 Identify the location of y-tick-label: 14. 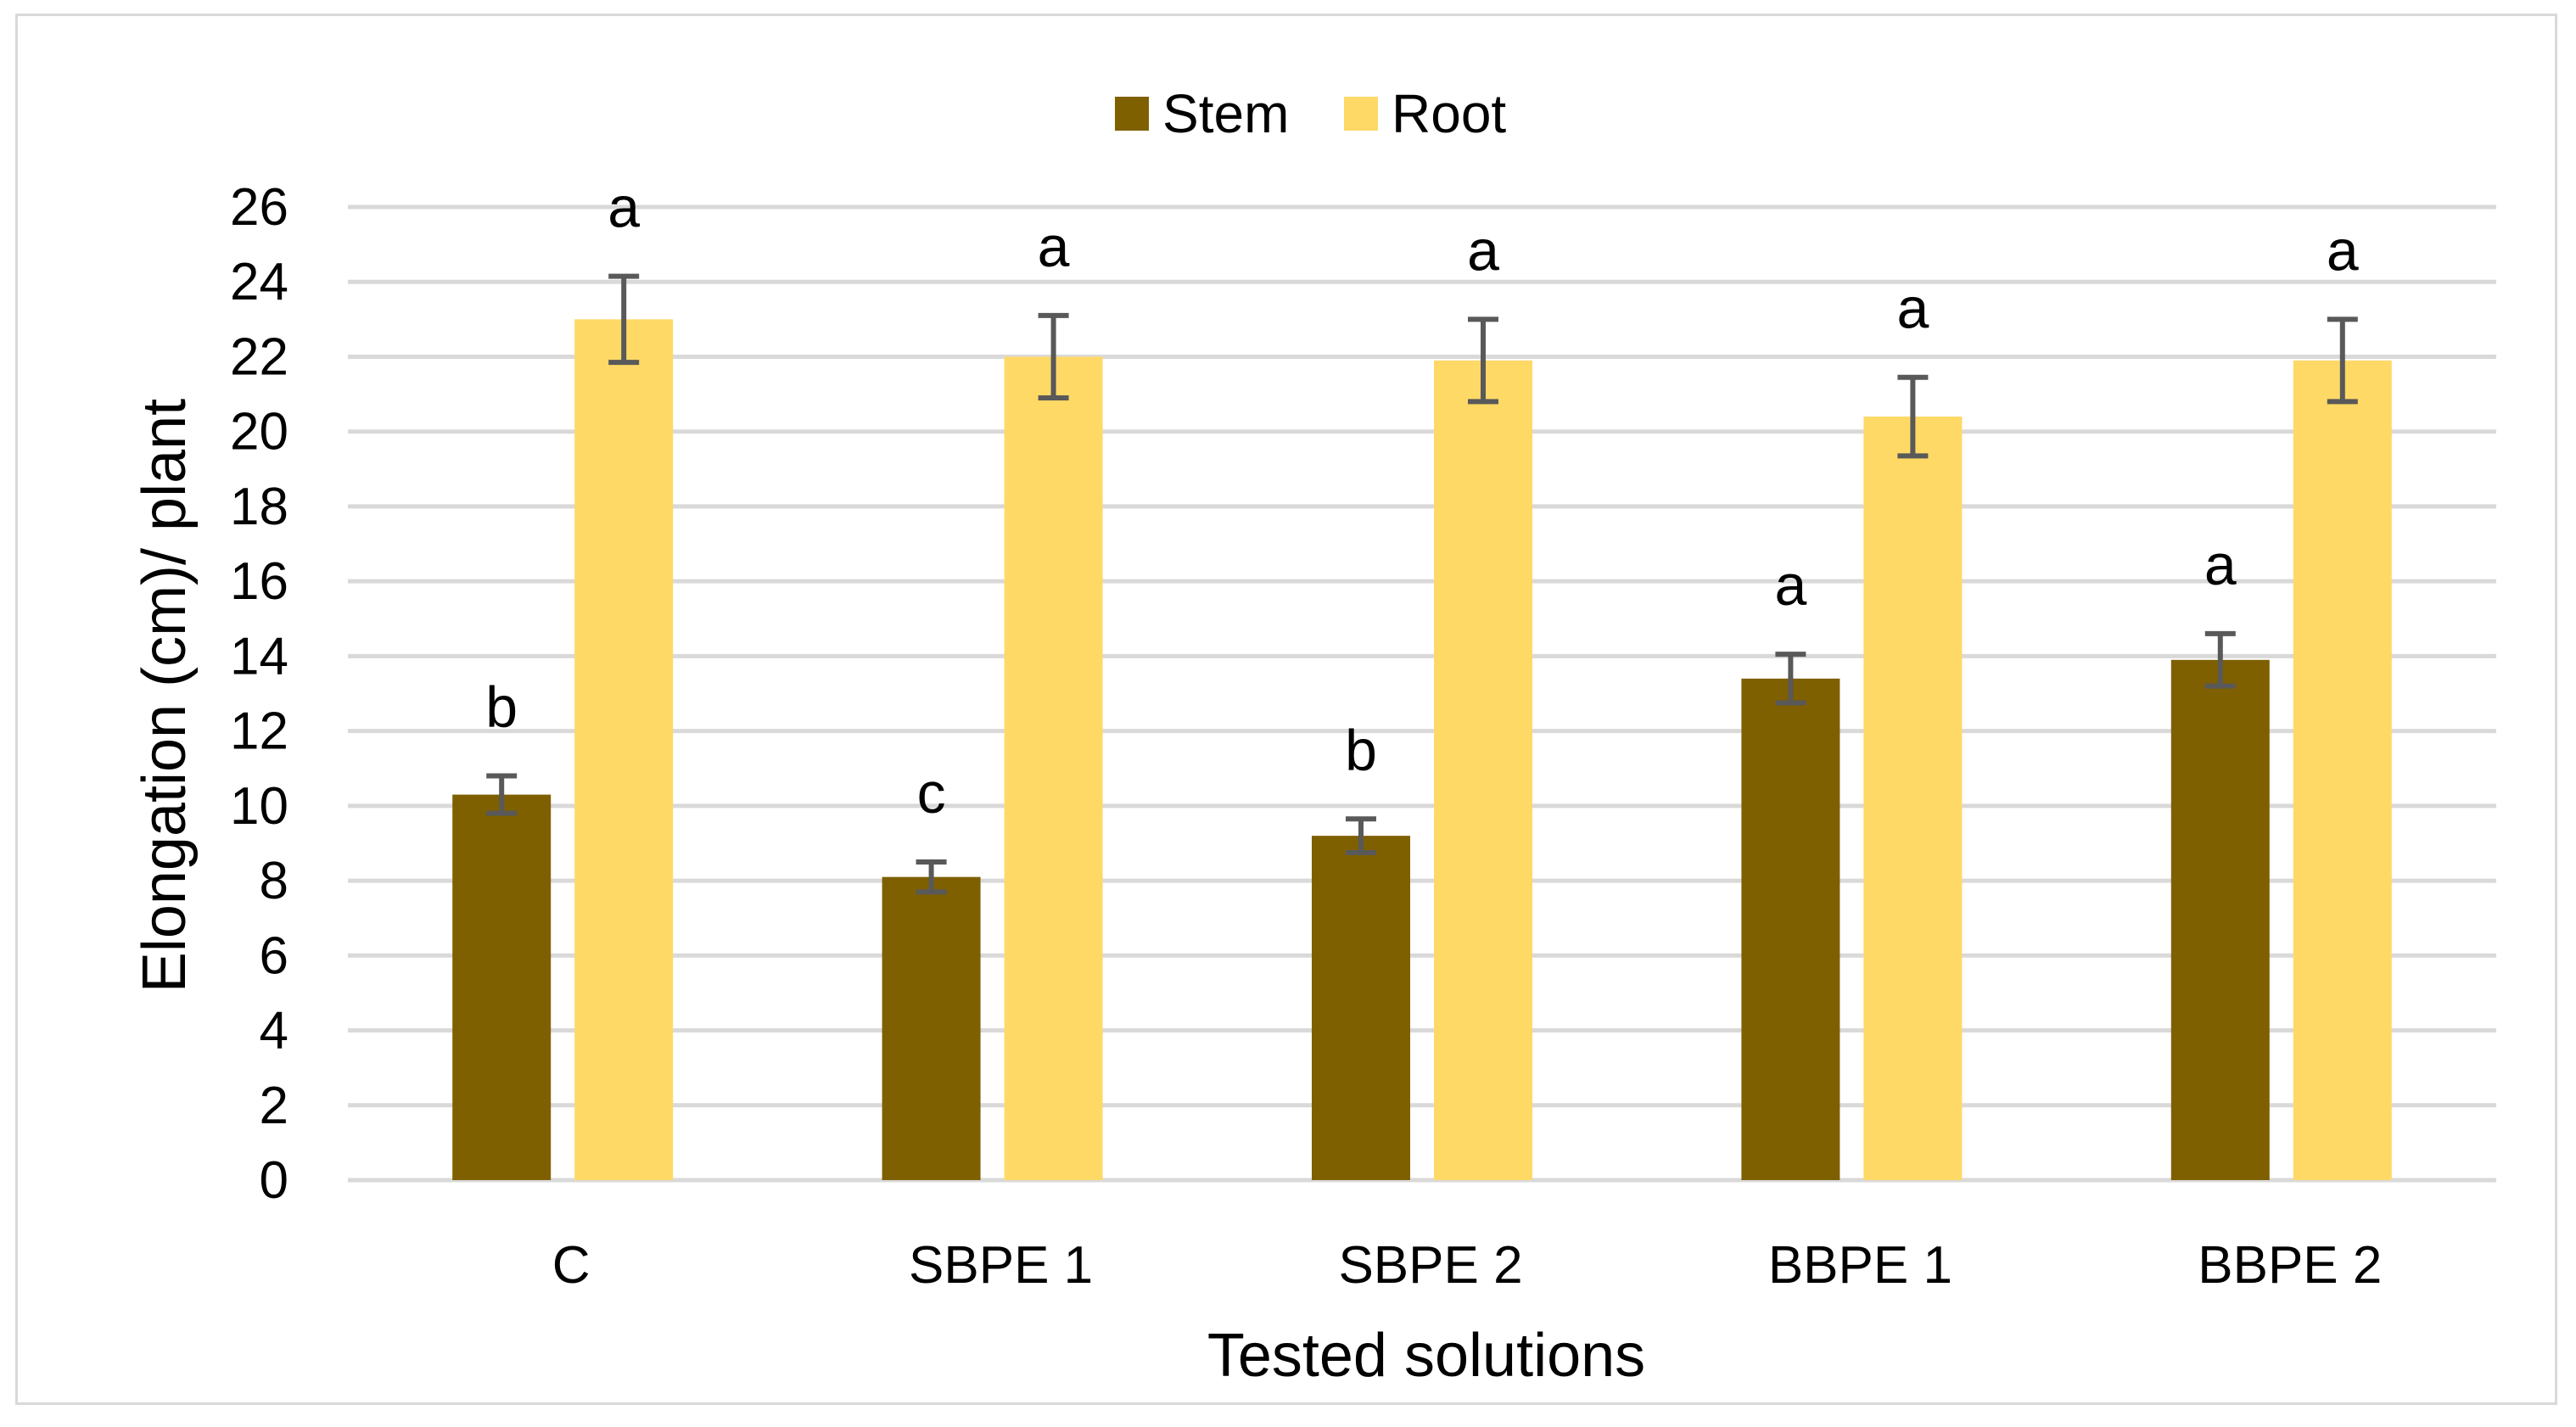
(259, 656).